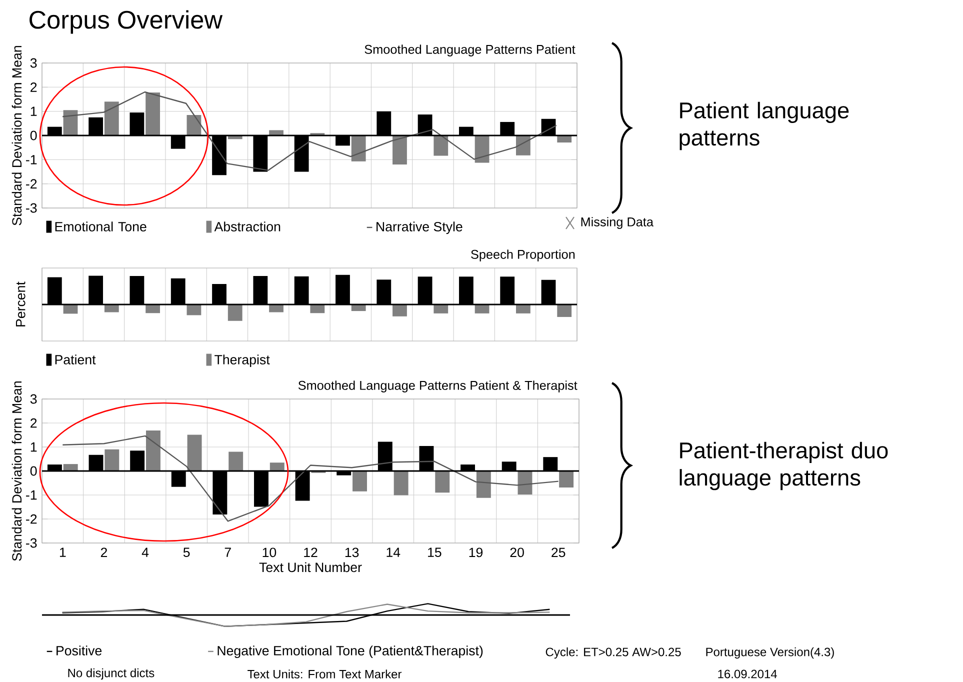 This screenshot has height=682, width=963. I want to click on text: Patient-therapist duo language patterns, so click(784, 466).